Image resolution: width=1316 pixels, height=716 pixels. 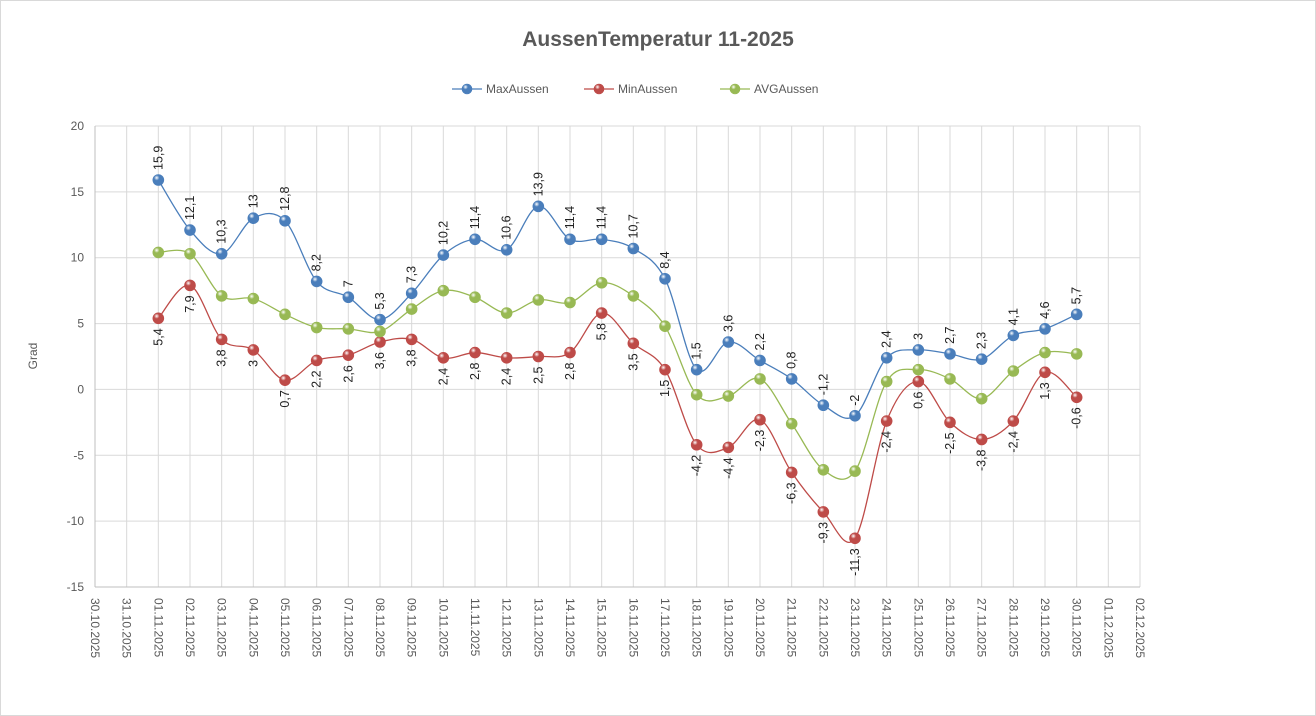 I want to click on data-label-MaxAussen: 7, so click(x=348, y=283).